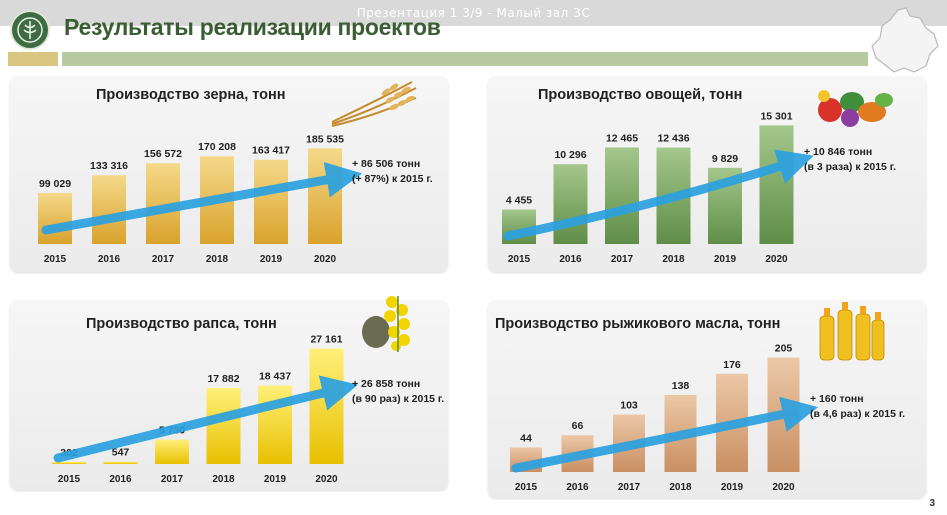  What do you see at coordinates (857, 407) in the screenshot?
I see `camelina-oil-growth-note: + 160 тонн (в 4,6 раз) к 2015 г.` at bounding box center [857, 407].